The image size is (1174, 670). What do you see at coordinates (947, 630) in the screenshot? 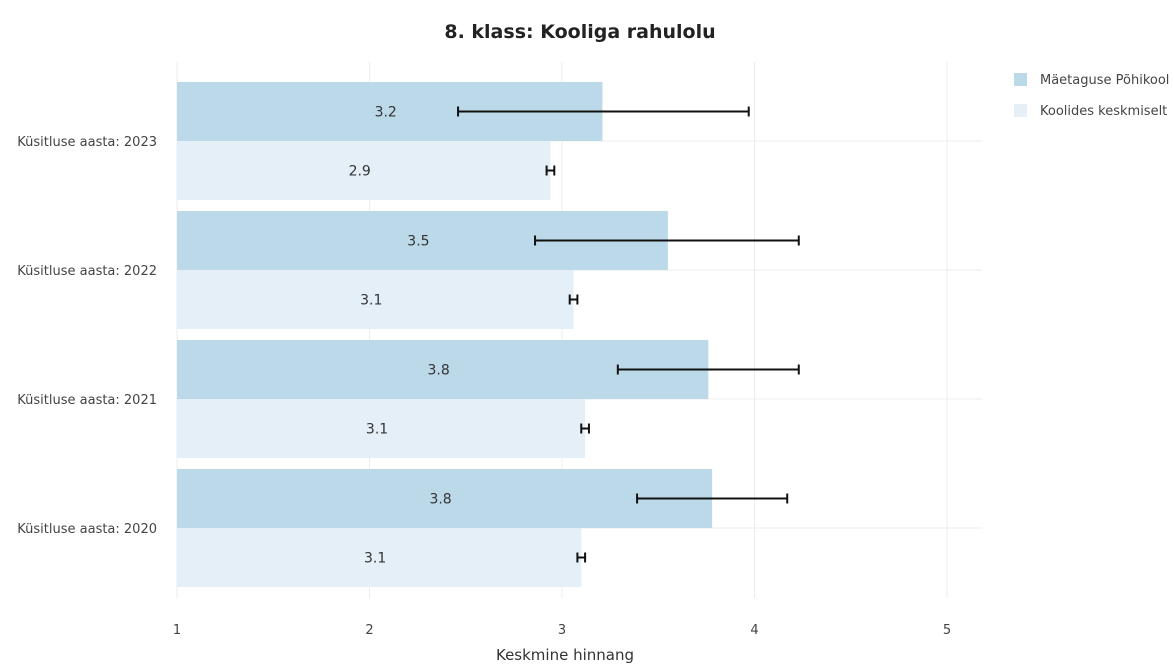
I see `x-tick-label: 5` at bounding box center [947, 630].